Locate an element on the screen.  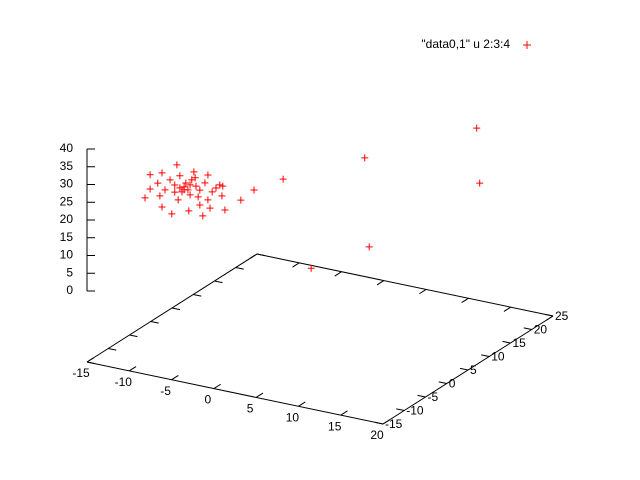
base-edge is located at coordinates (405, 285).